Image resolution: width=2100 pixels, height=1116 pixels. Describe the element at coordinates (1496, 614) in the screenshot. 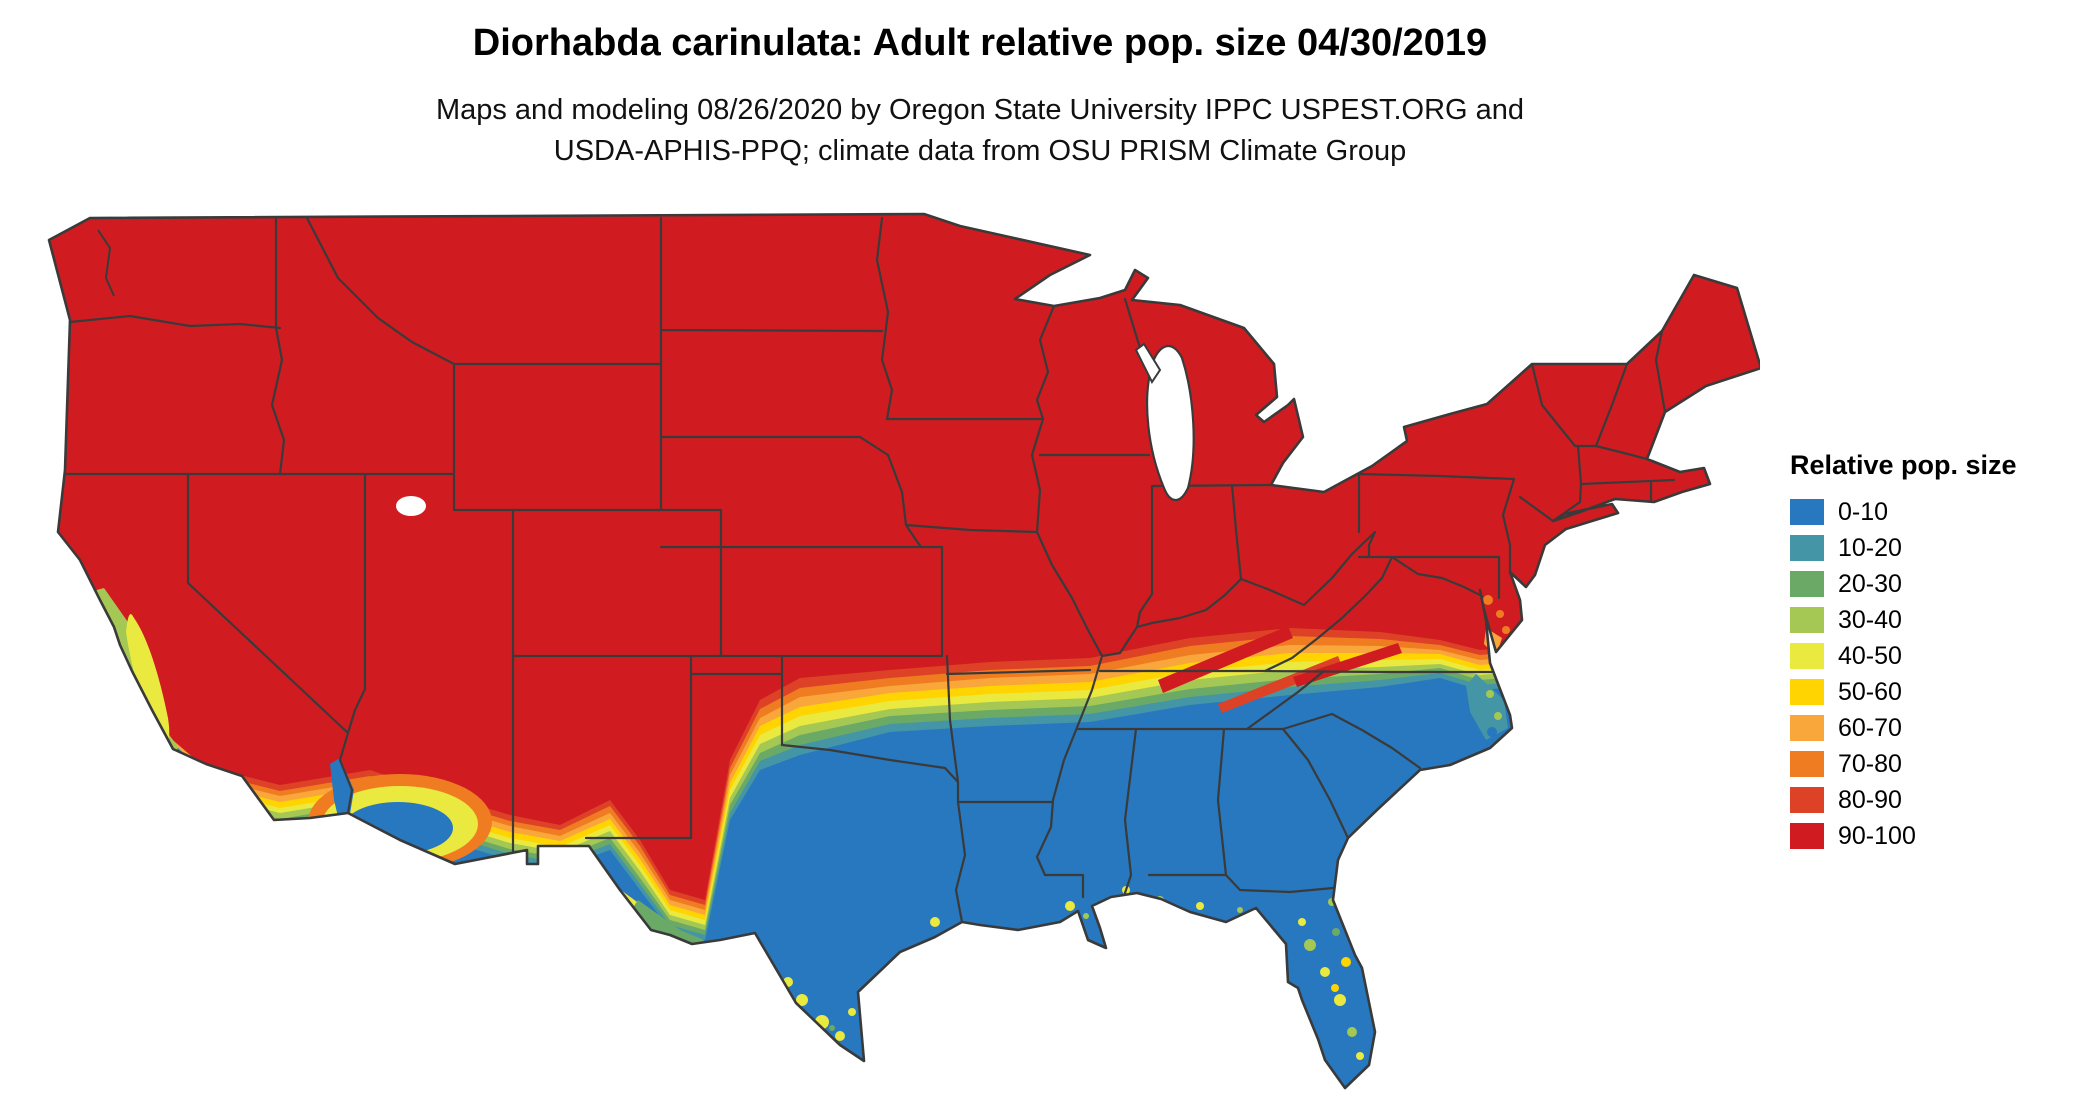

I see `speckles-orange` at that location.